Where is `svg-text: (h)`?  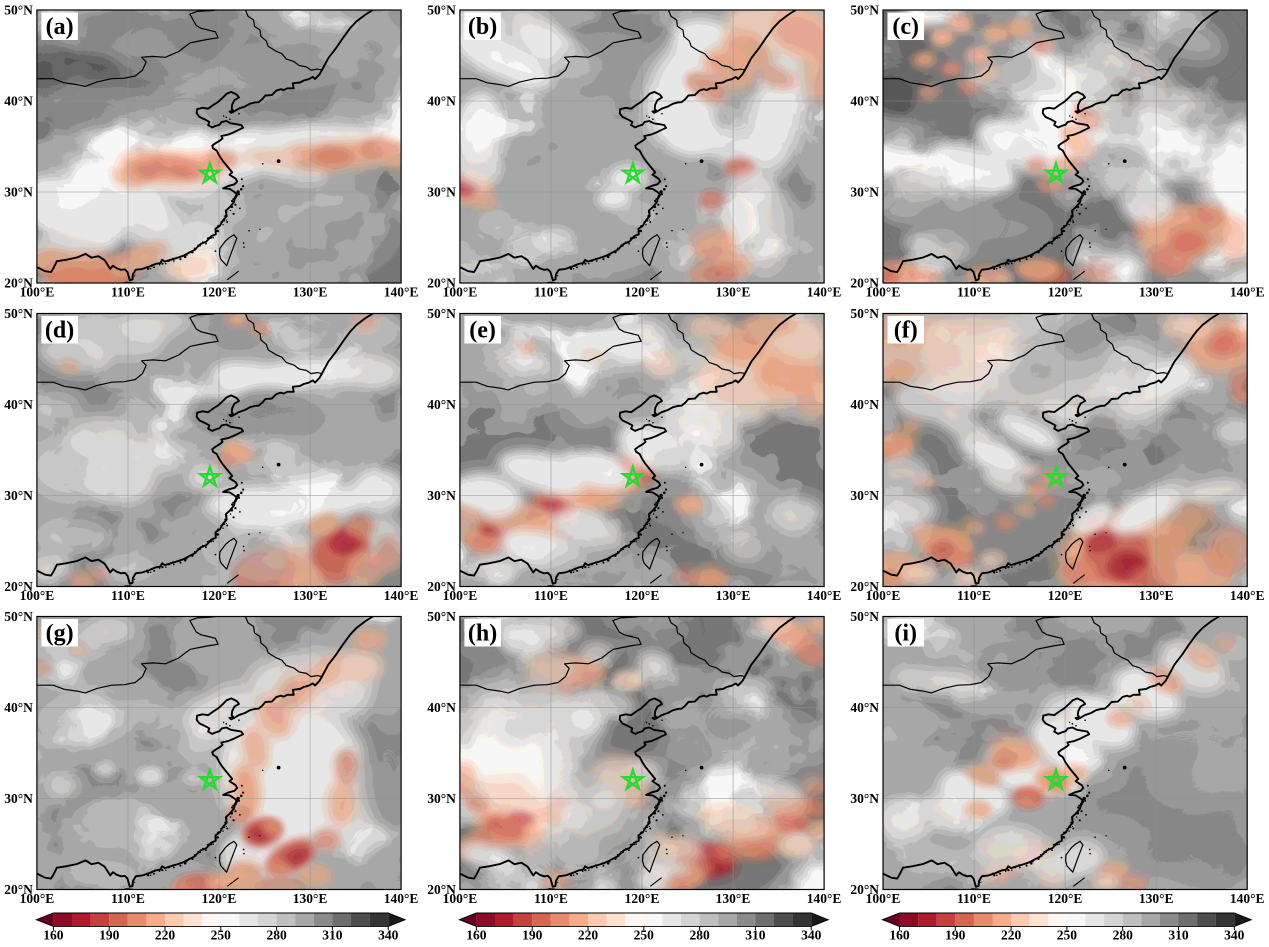
svg-text: (h) is located at coordinates (482, 633).